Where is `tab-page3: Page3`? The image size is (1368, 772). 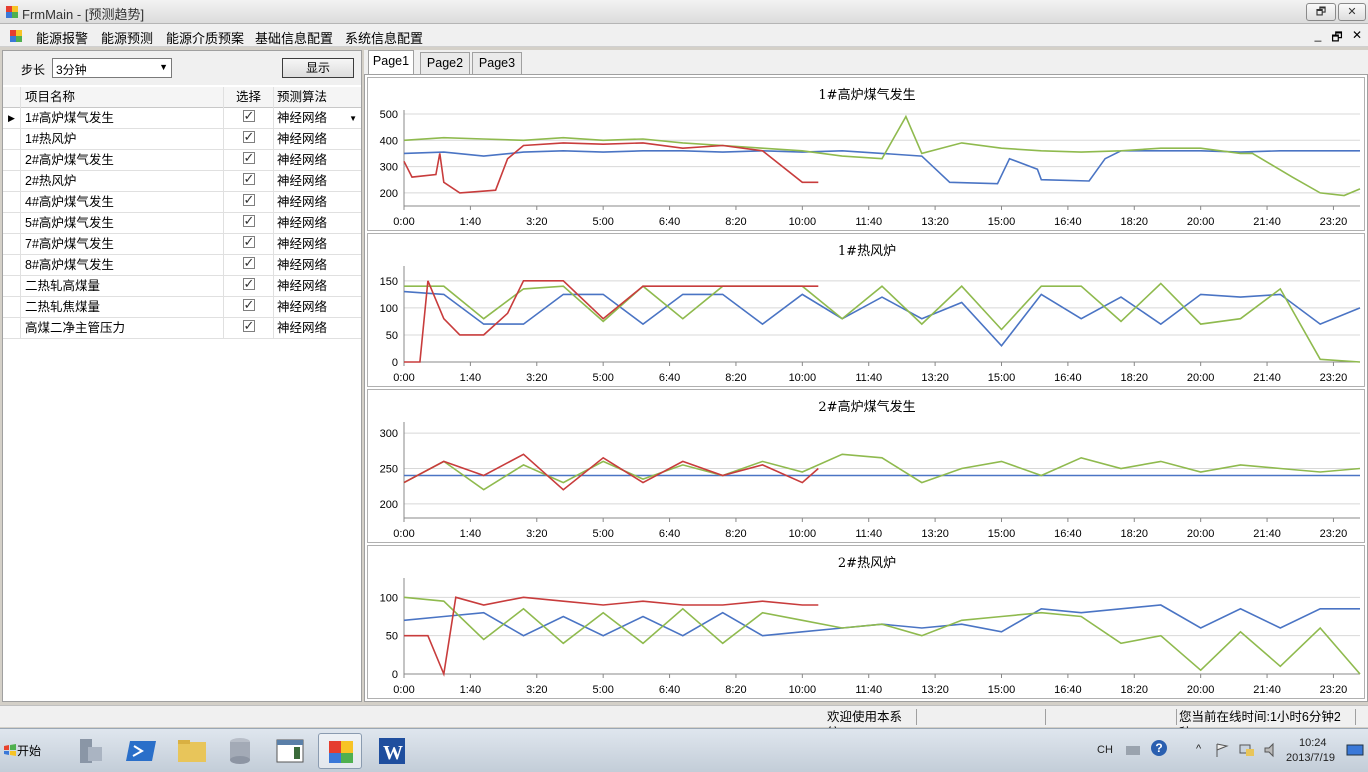
tab-page3: Page3 is located at coordinates (497, 63).